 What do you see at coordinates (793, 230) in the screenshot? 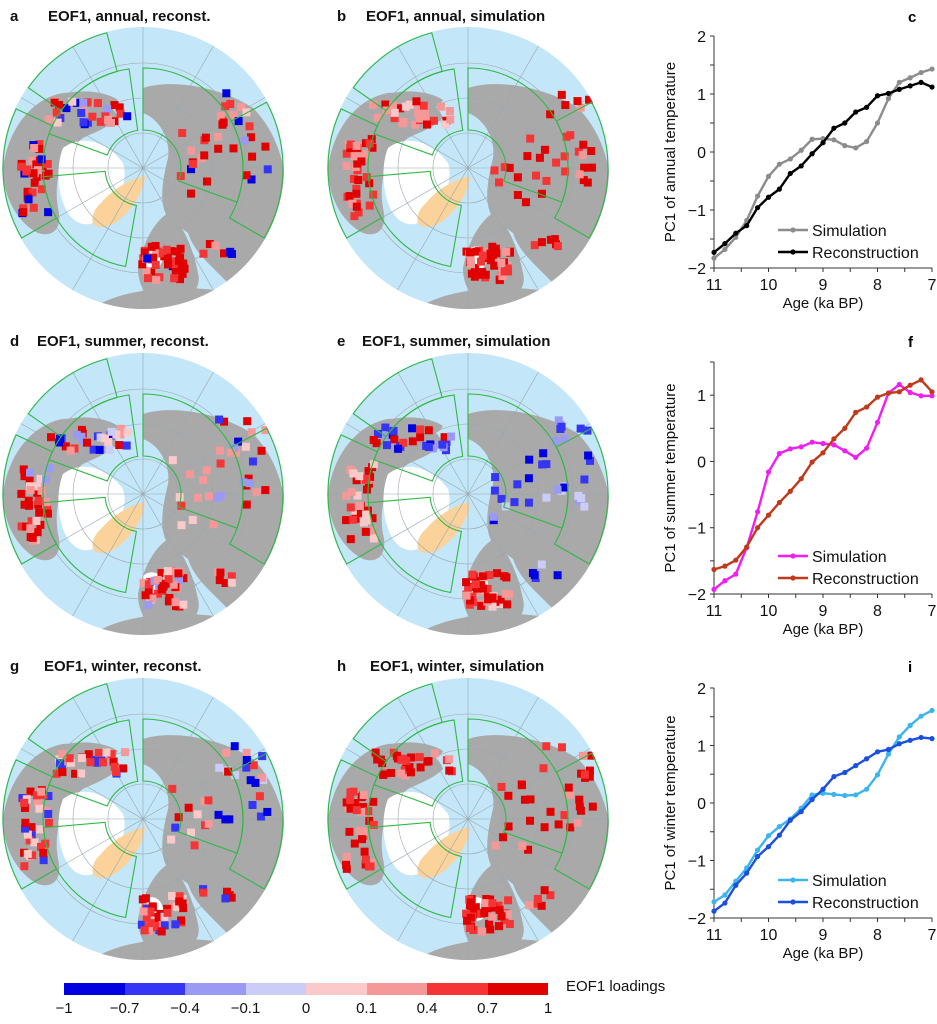
I see `legend-marker` at bounding box center [793, 230].